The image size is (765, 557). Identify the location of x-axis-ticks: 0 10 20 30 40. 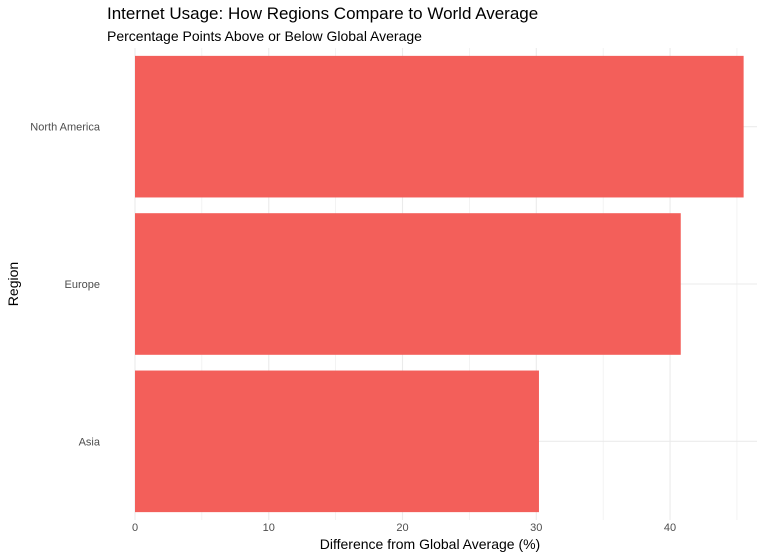
(404, 528).